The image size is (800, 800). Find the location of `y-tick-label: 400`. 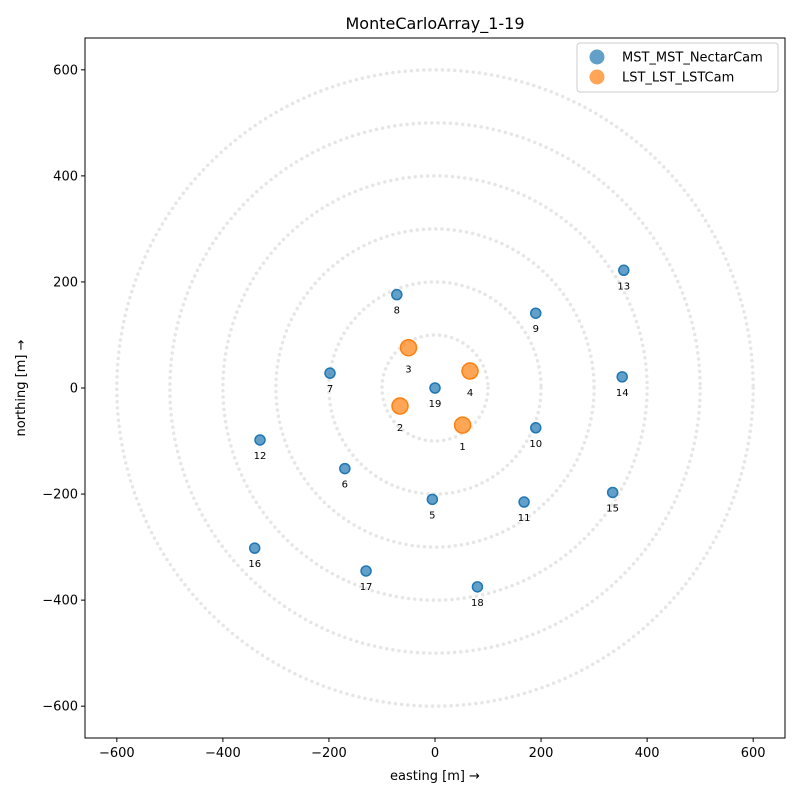

y-tick-label: 400 is located at coordinates (65, 176).